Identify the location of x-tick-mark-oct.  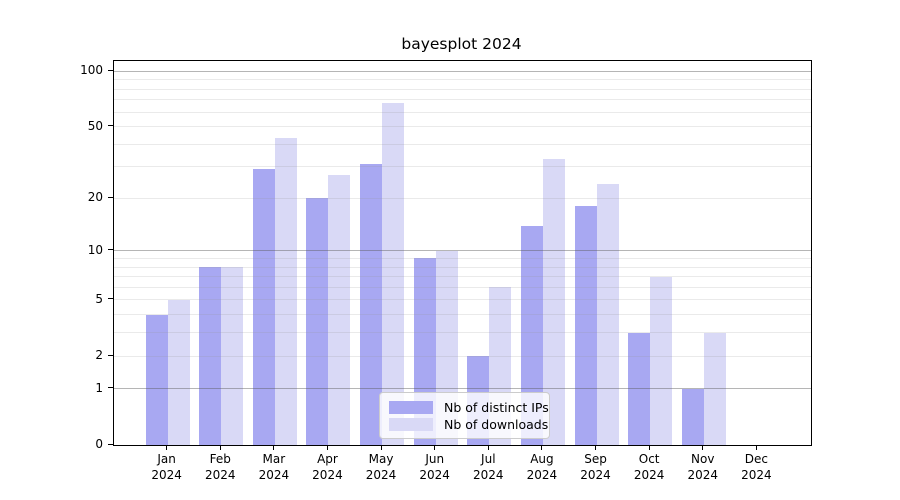
(649, 447).